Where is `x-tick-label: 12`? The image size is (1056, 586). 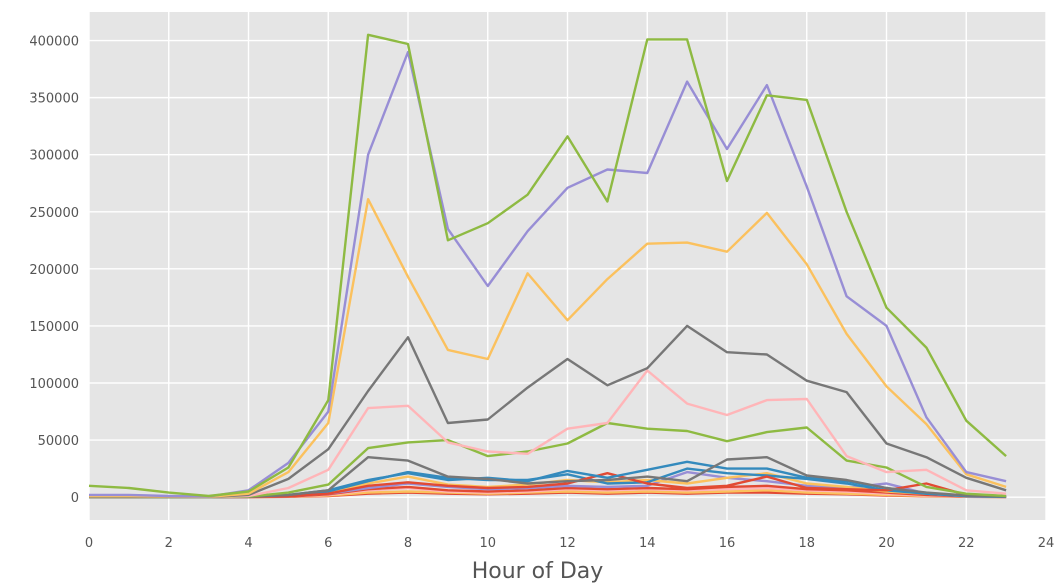 x-tick-label: 12 is located at coordinates (567, 543).